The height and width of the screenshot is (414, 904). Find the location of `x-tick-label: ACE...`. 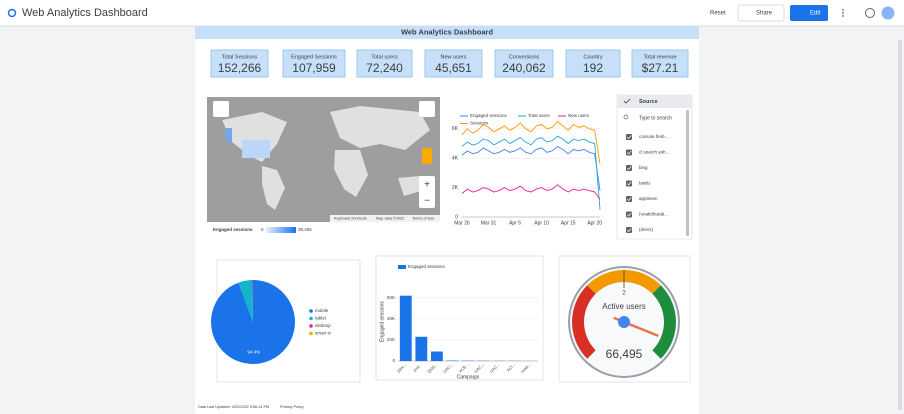

x-tick-label: ACE... is located at coordinates (464, 368).